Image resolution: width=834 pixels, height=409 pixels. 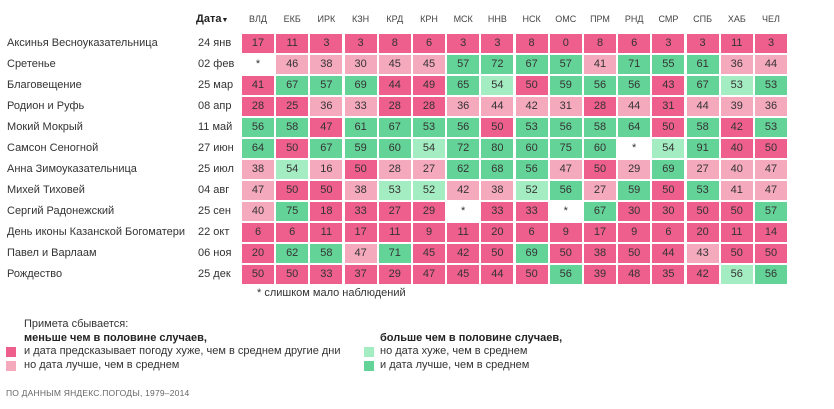 I want to click on heatmap-cell: 54, so click(x=668, y=148).